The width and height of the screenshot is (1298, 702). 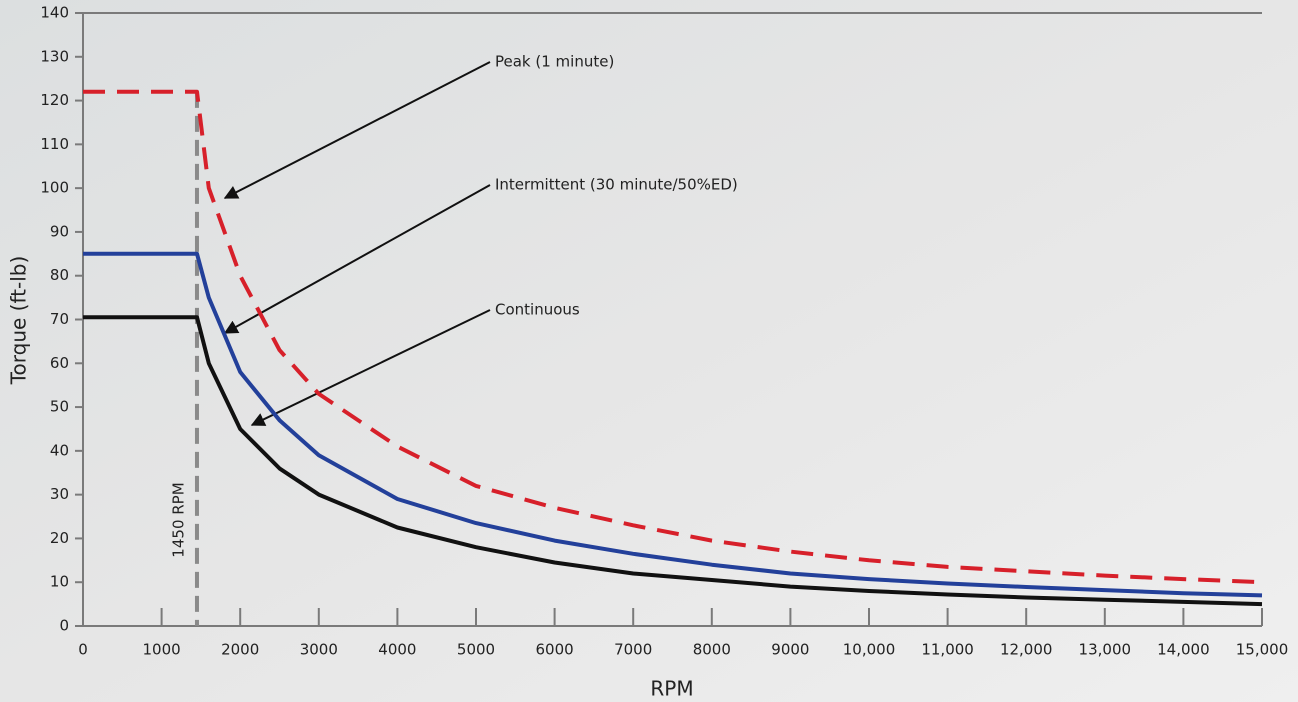 I want to click on y-tick-label: 80, so click(x=59, y=275).